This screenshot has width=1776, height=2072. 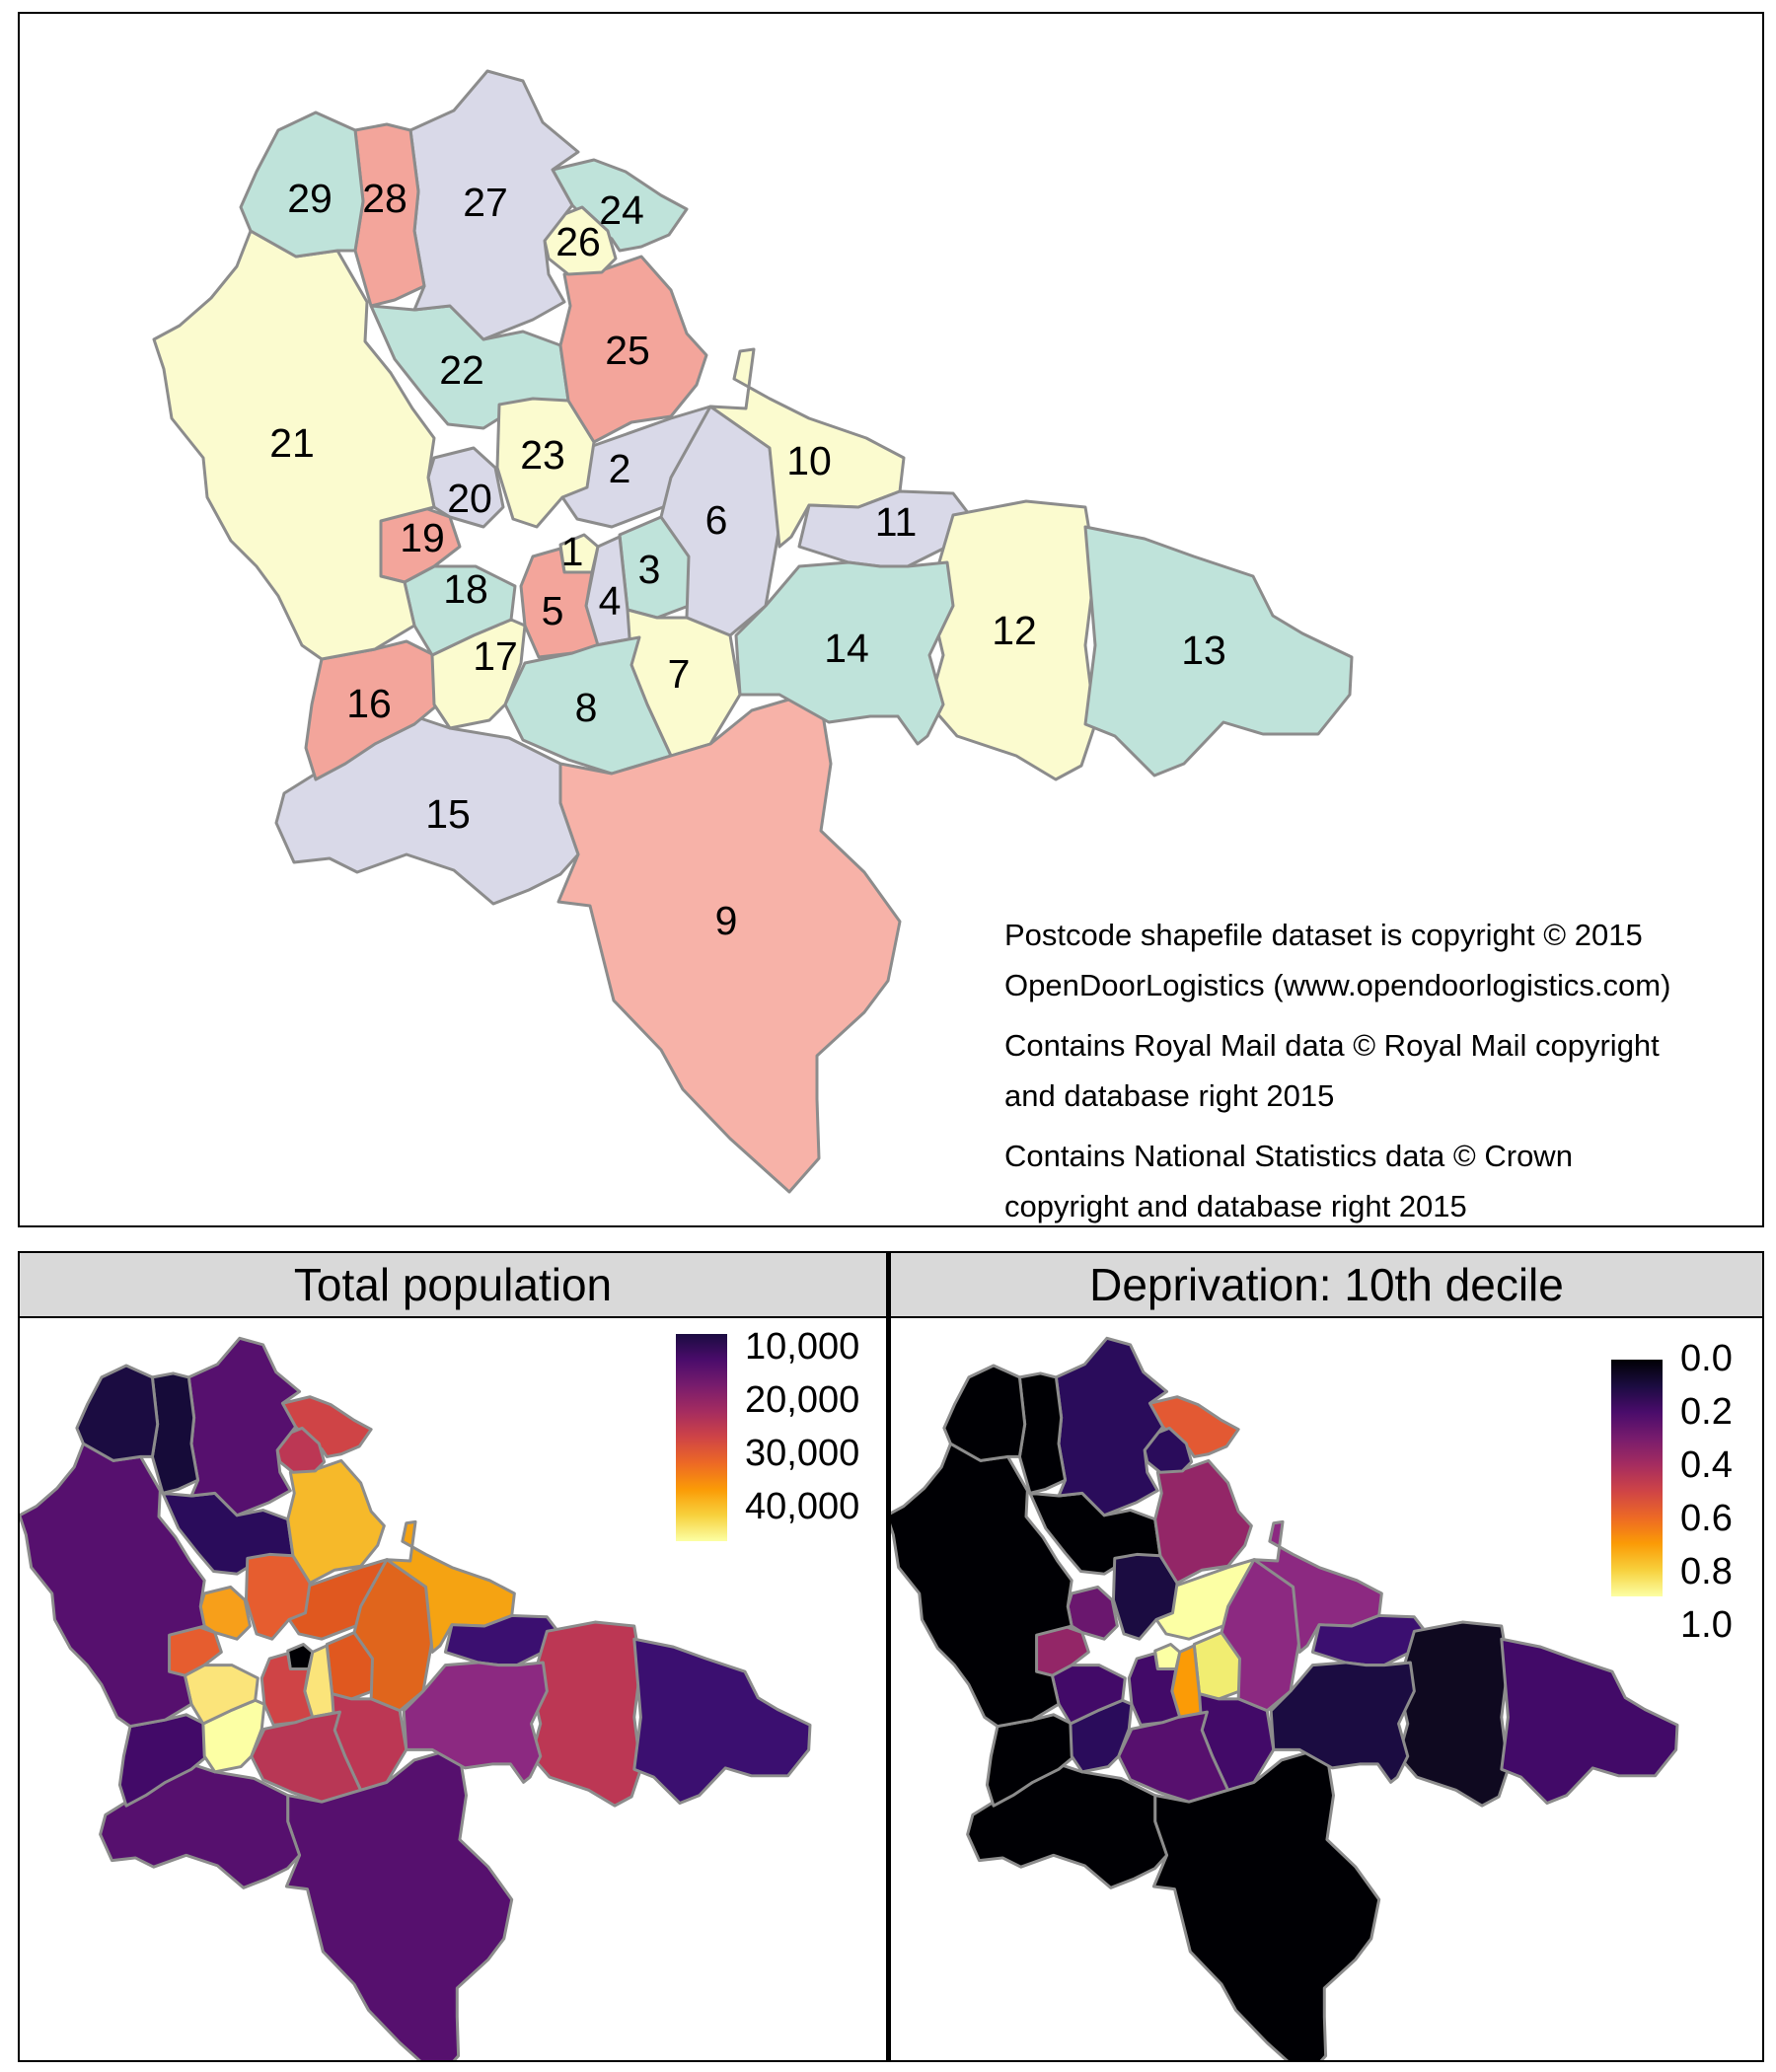 I want to click on area-label-14: 14, so click(x=847, y=648).